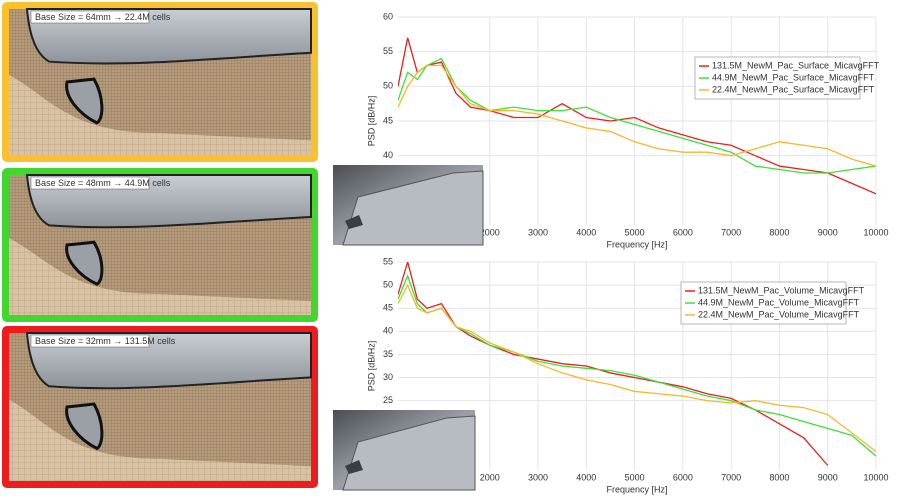 The image size is (900, 500). I want to click on legend-label: 22.4M_NewM_Pac_Surface_MicavgFFT, so click(793, 89).